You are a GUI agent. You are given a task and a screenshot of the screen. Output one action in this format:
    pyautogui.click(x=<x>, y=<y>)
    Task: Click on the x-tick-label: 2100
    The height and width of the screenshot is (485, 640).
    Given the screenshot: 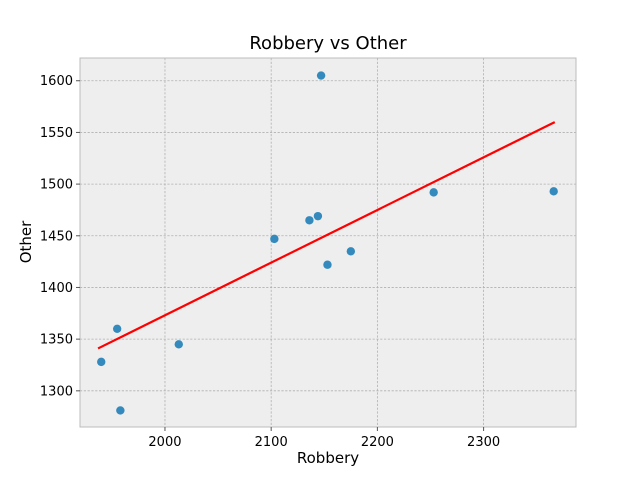 What is the action you would take?
    pyautogui.click(x=271, y=442)
    